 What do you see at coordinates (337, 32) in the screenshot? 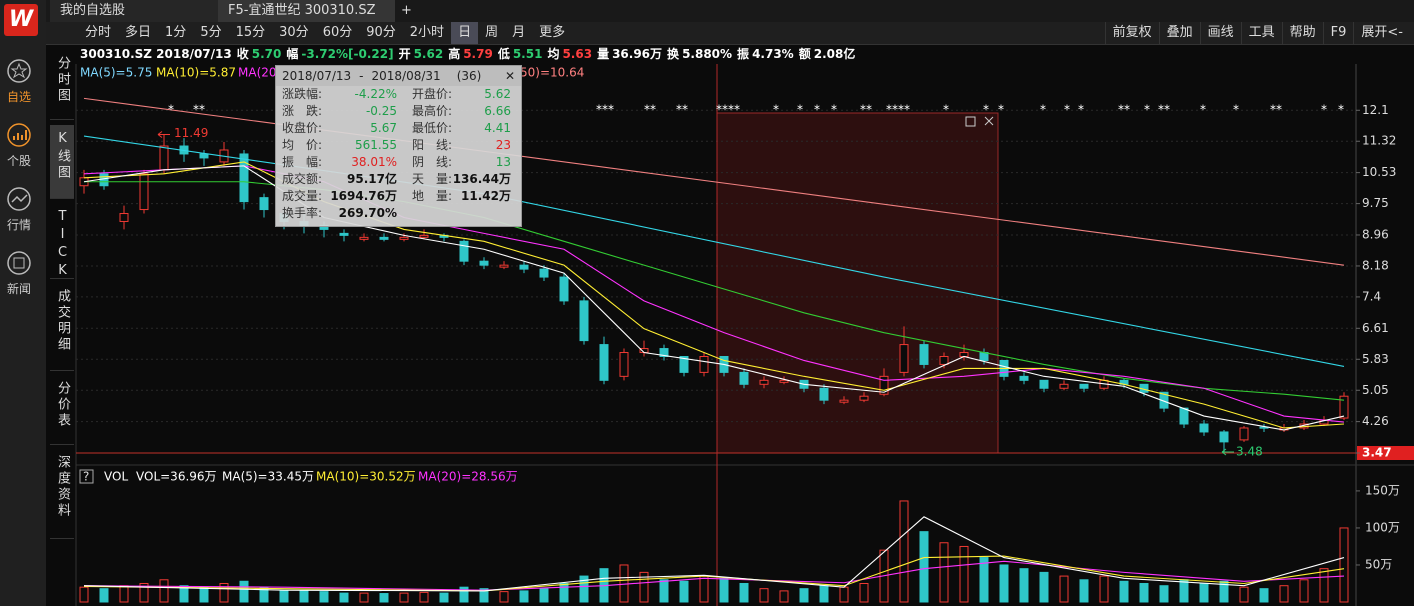
I see `period-button: 60分` at bounding box center [337, 32].